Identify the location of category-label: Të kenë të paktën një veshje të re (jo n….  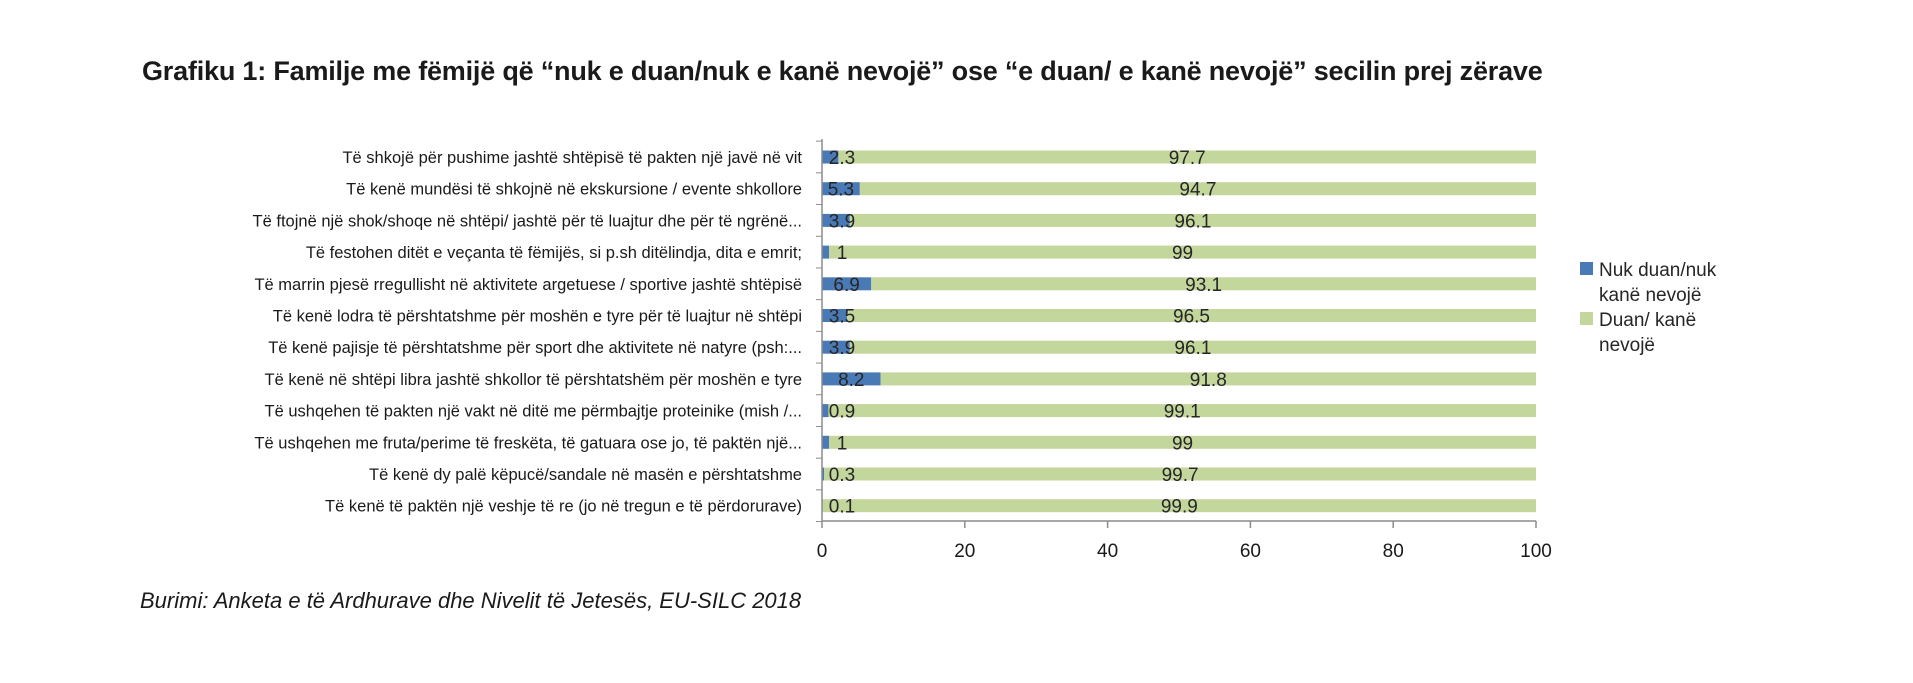
(563, 507).